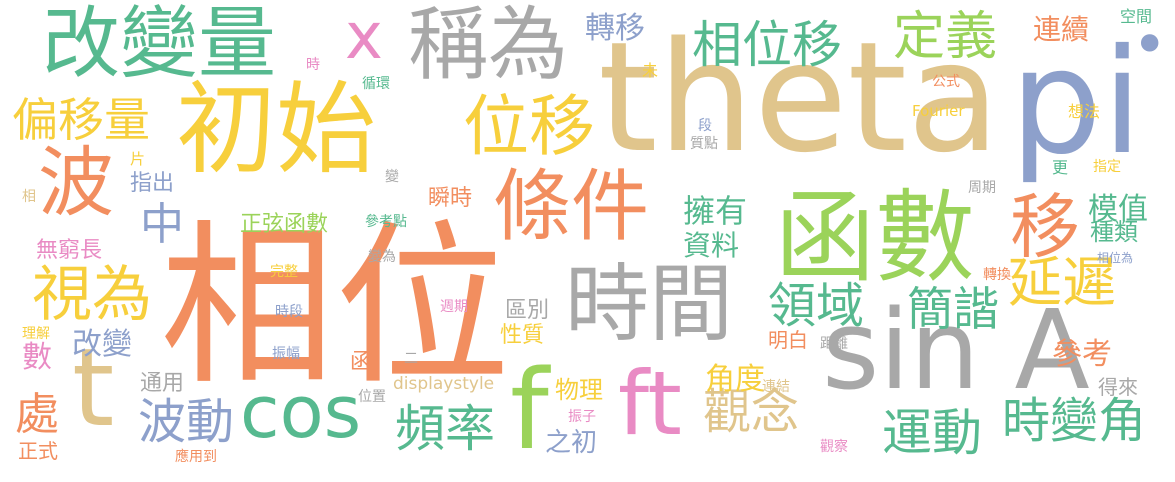  What do you see at coordinates (392, 177) in the screenshot?
I see `word-bian: 變` at bounding box center [392, 177].